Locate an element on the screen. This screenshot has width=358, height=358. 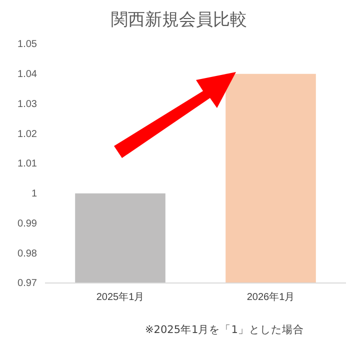
y-tick-label: 1.02 is located at coordinates (28, 134).